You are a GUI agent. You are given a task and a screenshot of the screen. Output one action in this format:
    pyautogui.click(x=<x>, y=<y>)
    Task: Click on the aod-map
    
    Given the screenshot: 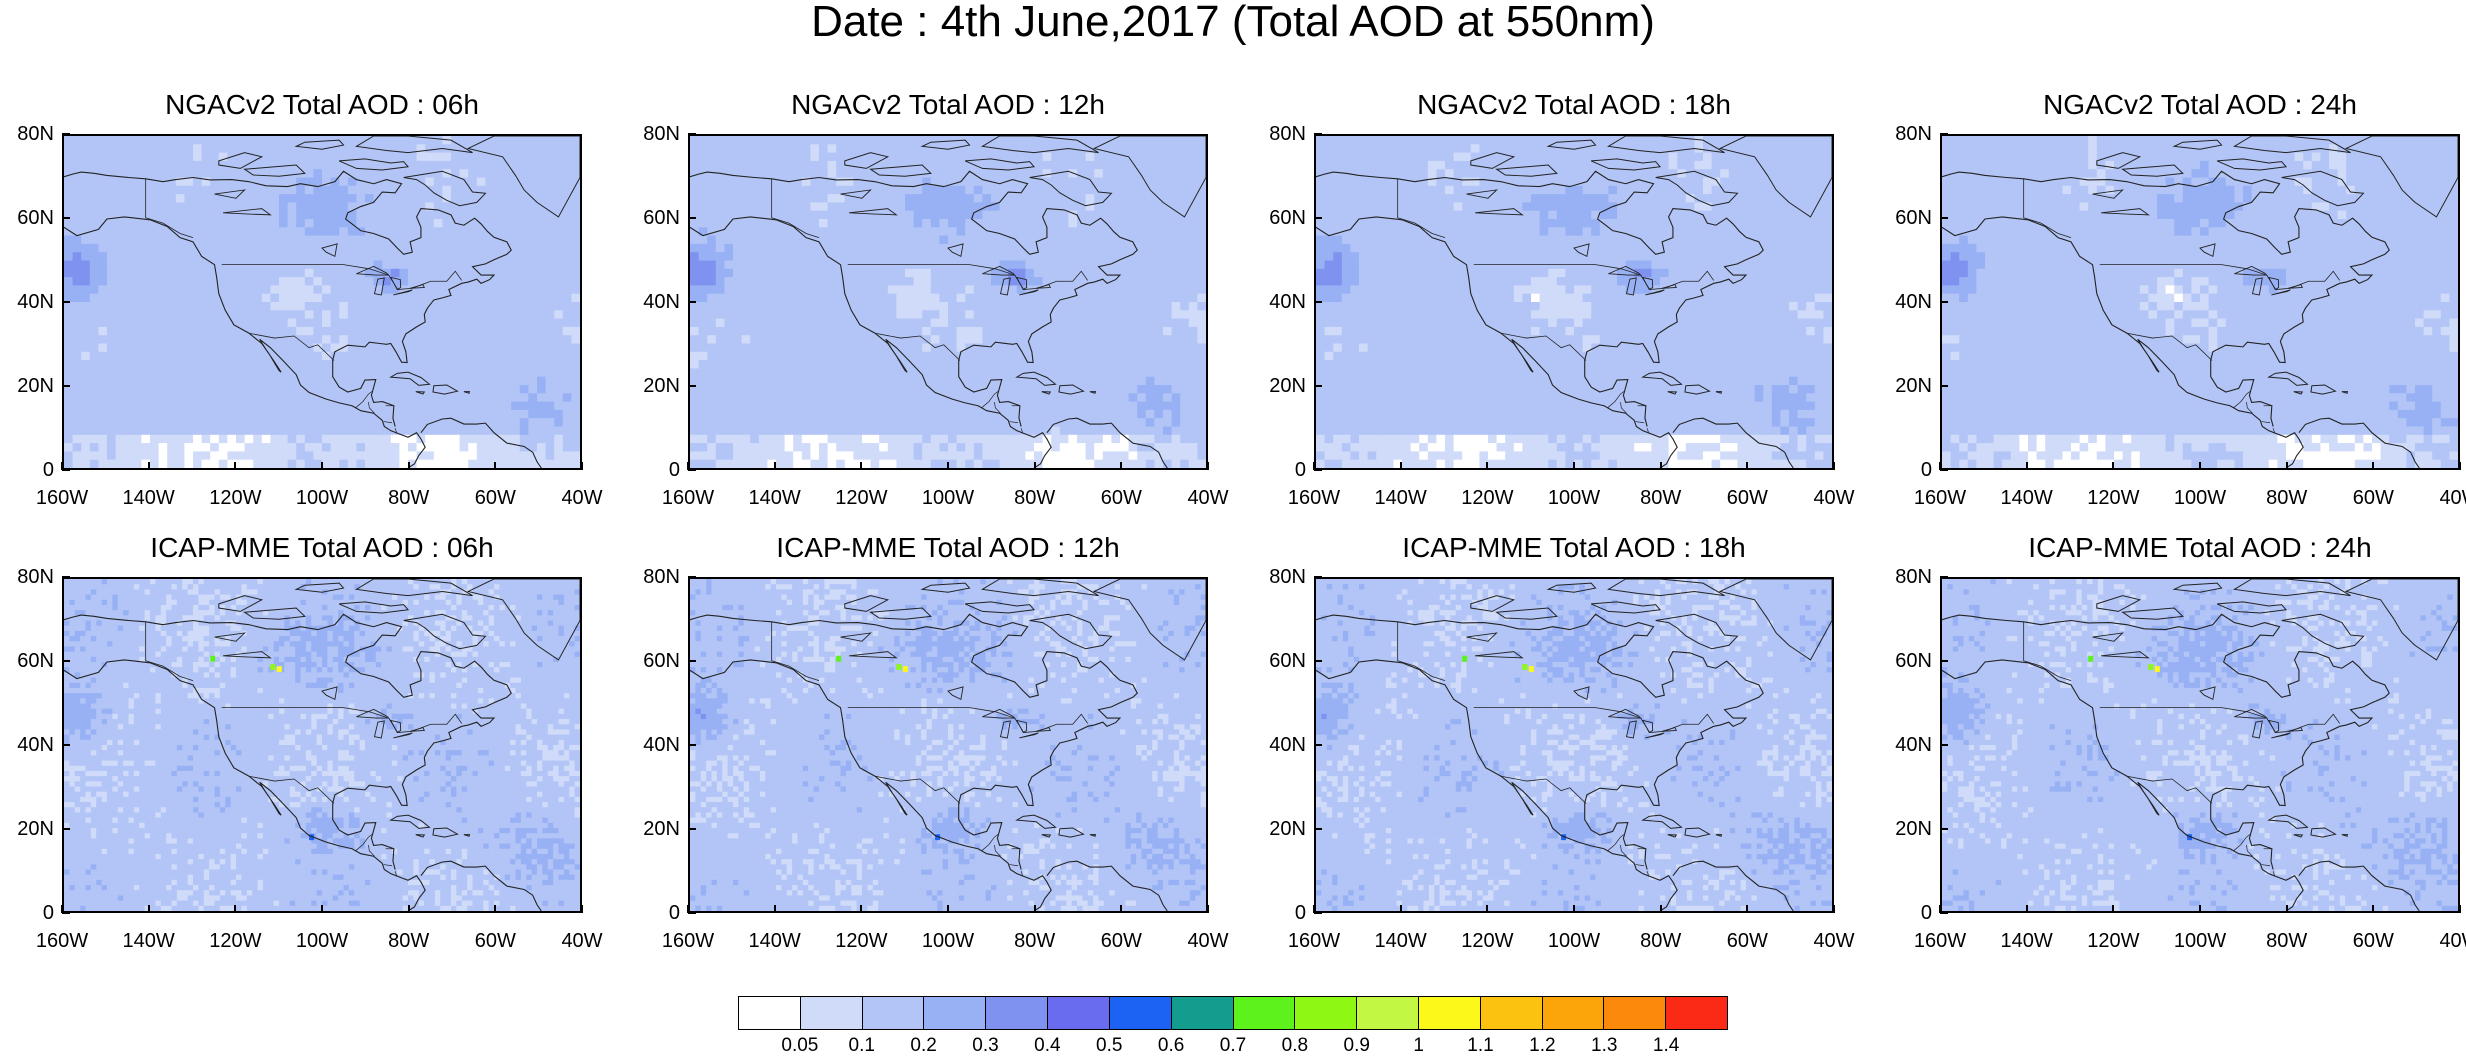 What is the action you would take?
    pyautogui.click(x=948, y=745)
    